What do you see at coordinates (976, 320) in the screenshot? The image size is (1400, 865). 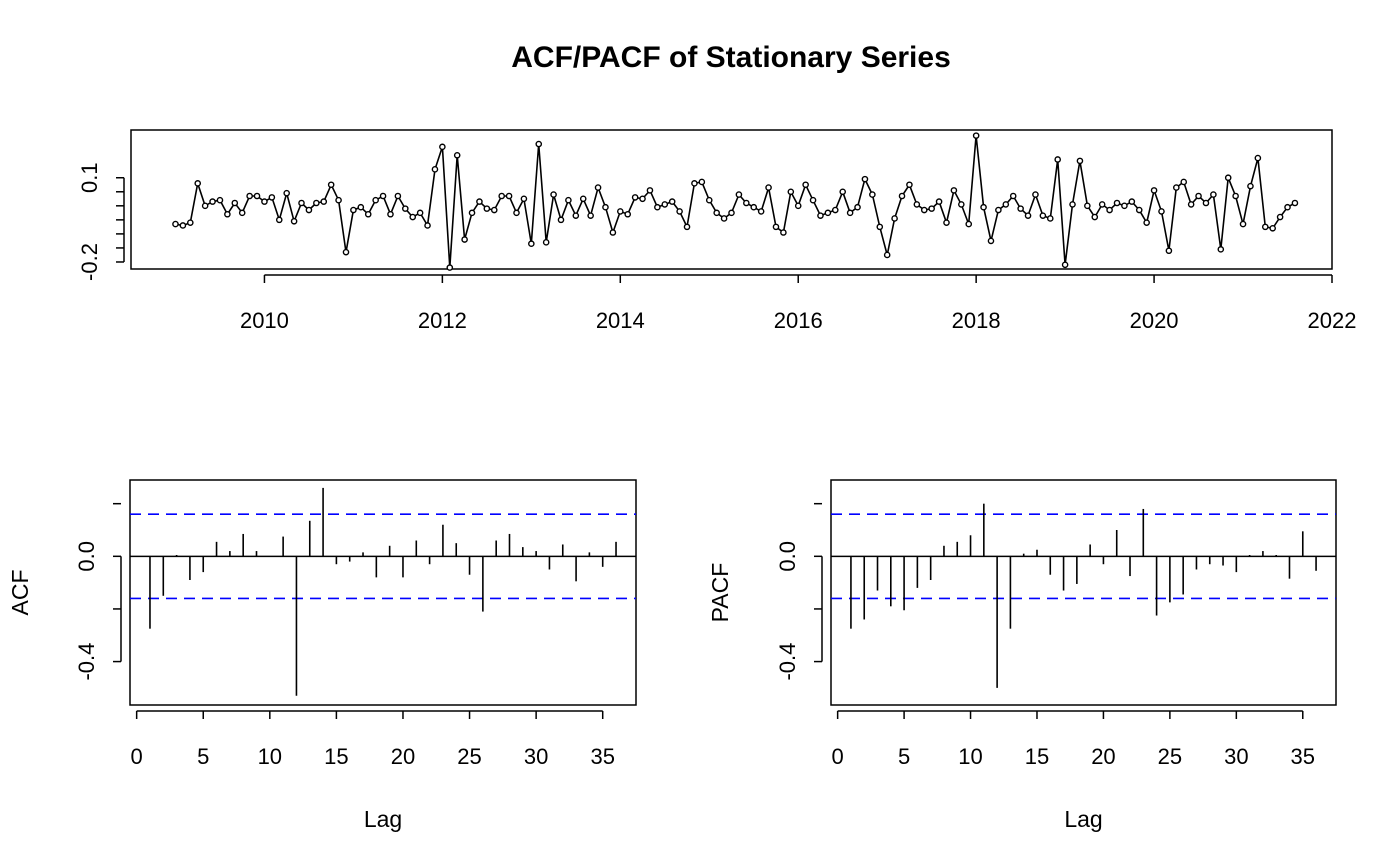 I see `x-tick-label: 2018` at bounding box center [976, 320].